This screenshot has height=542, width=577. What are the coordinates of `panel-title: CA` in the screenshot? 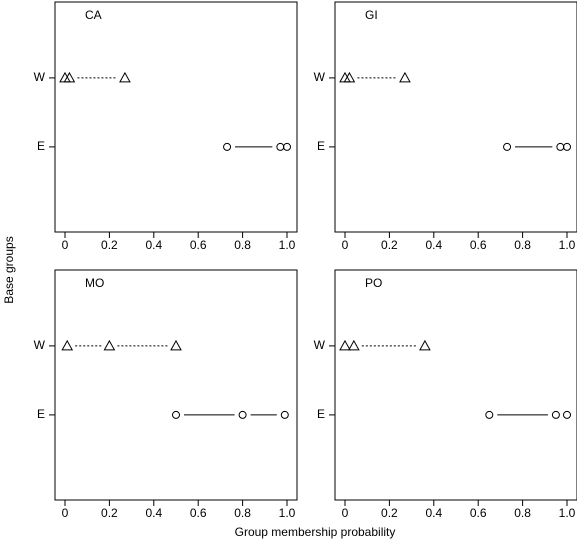 It's located at (93, 15).